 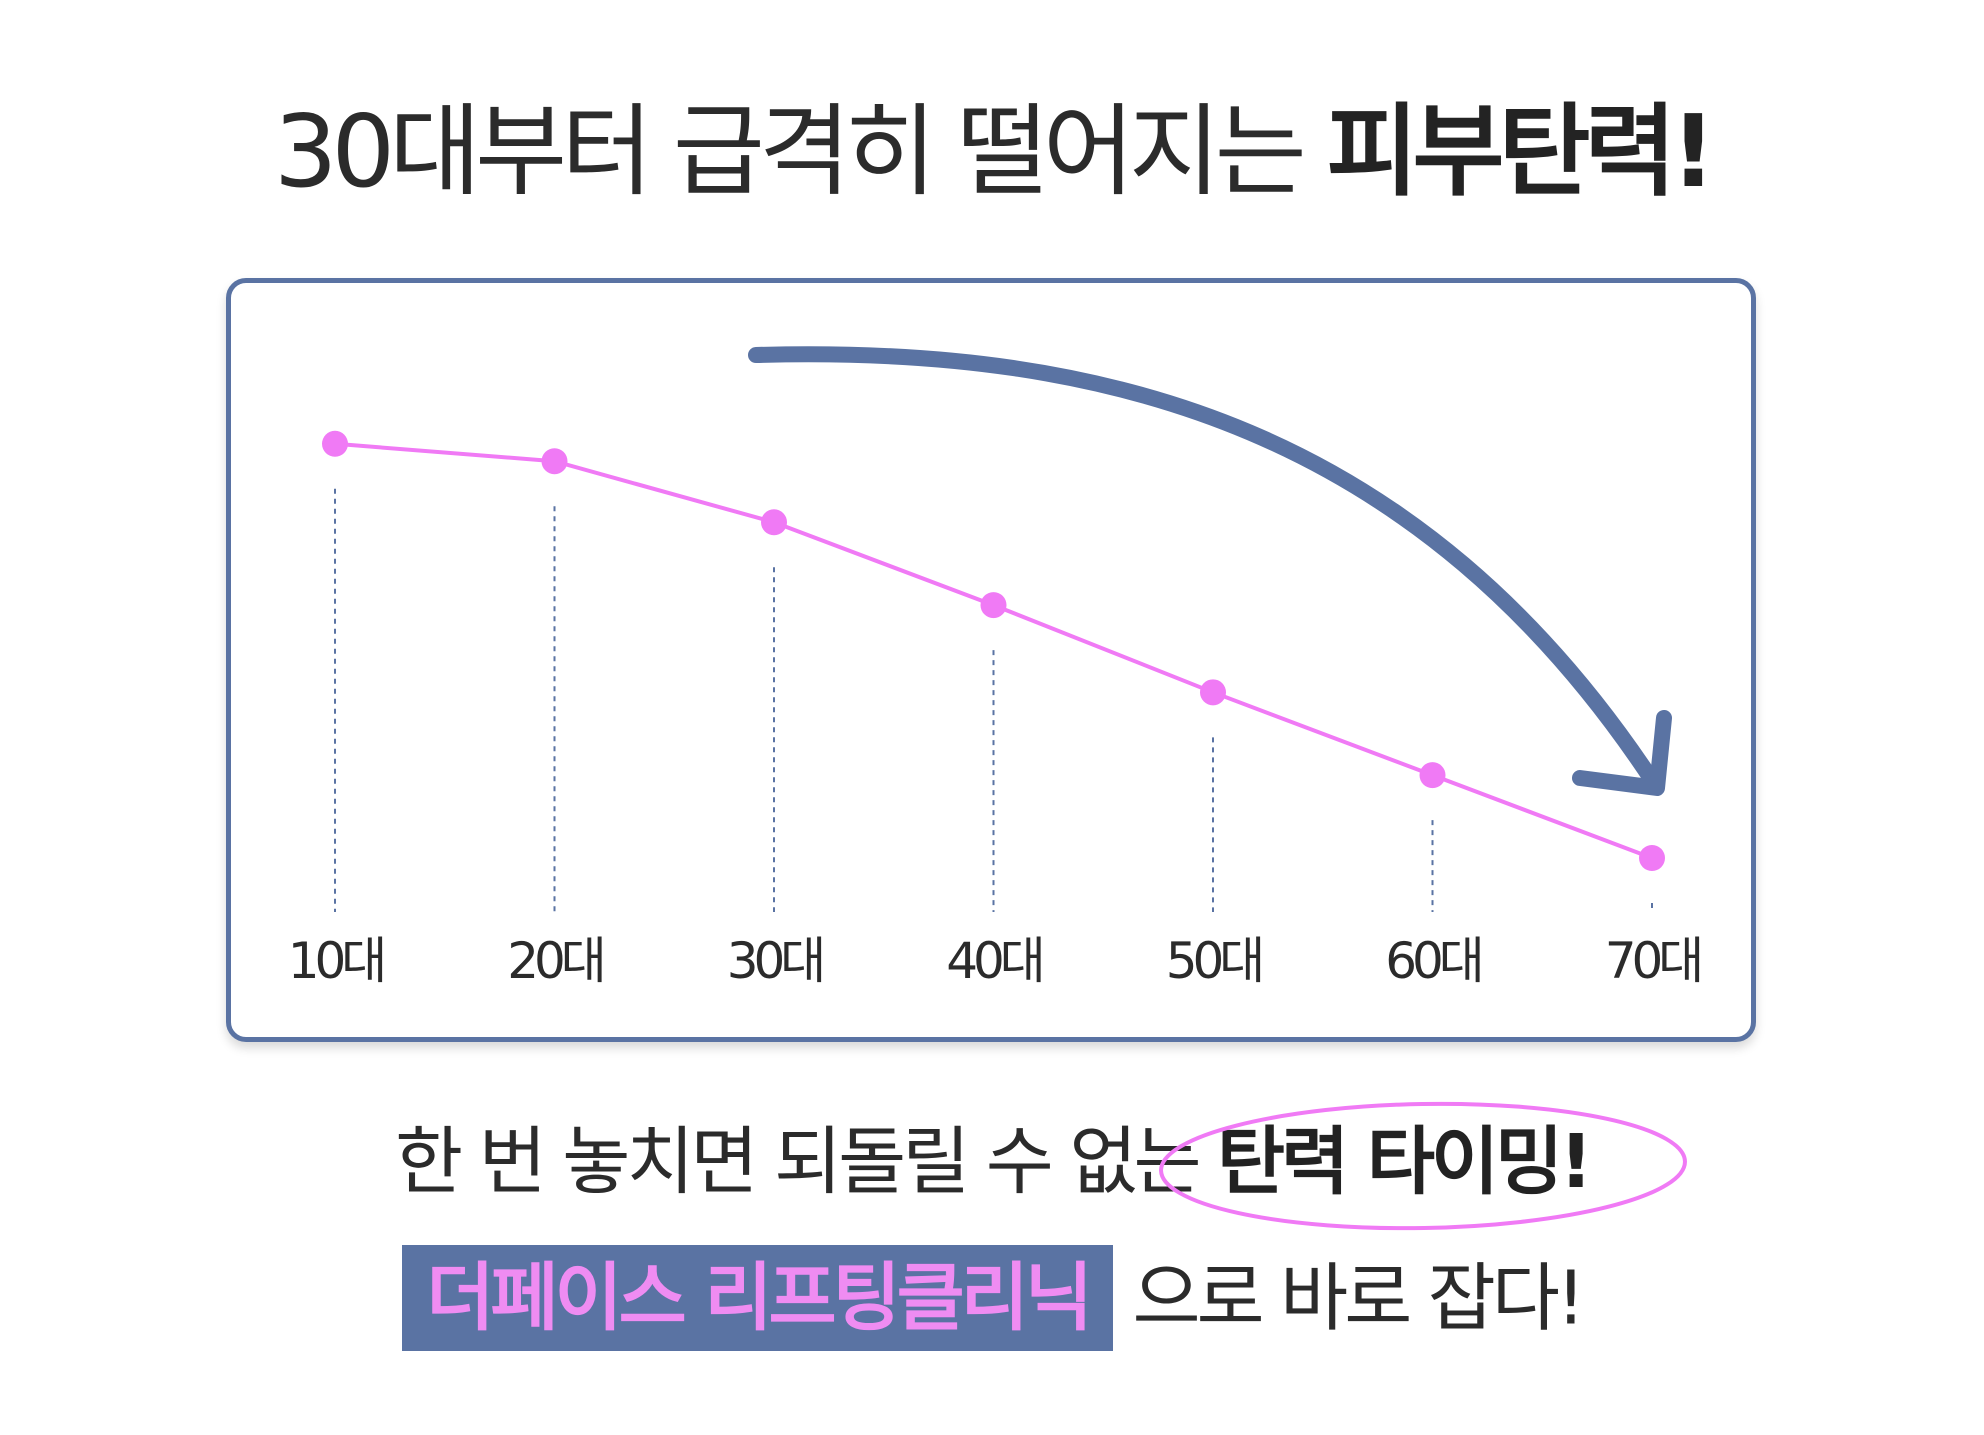 What do you see at coordinates (1204, 567) in the screenshot?
I see `decline-arrow-icon` at bounding box center [1204, 567].